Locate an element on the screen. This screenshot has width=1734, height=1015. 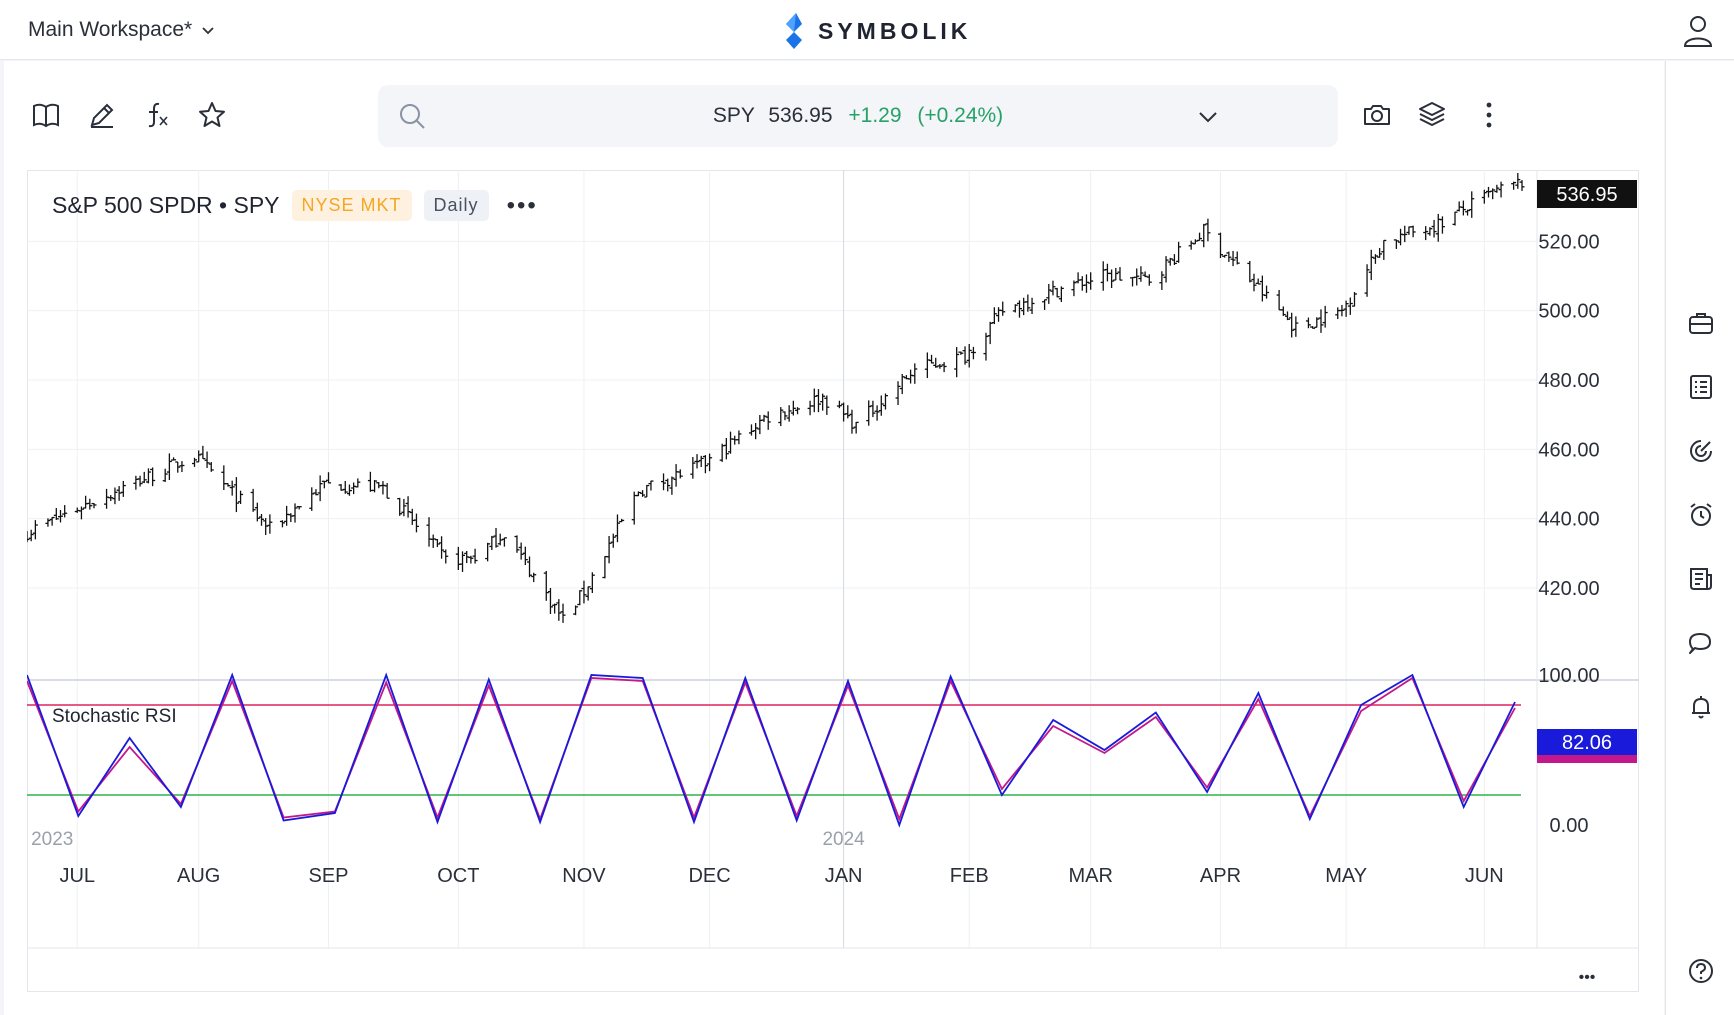
star-icon is located at coordinates (212, 115).